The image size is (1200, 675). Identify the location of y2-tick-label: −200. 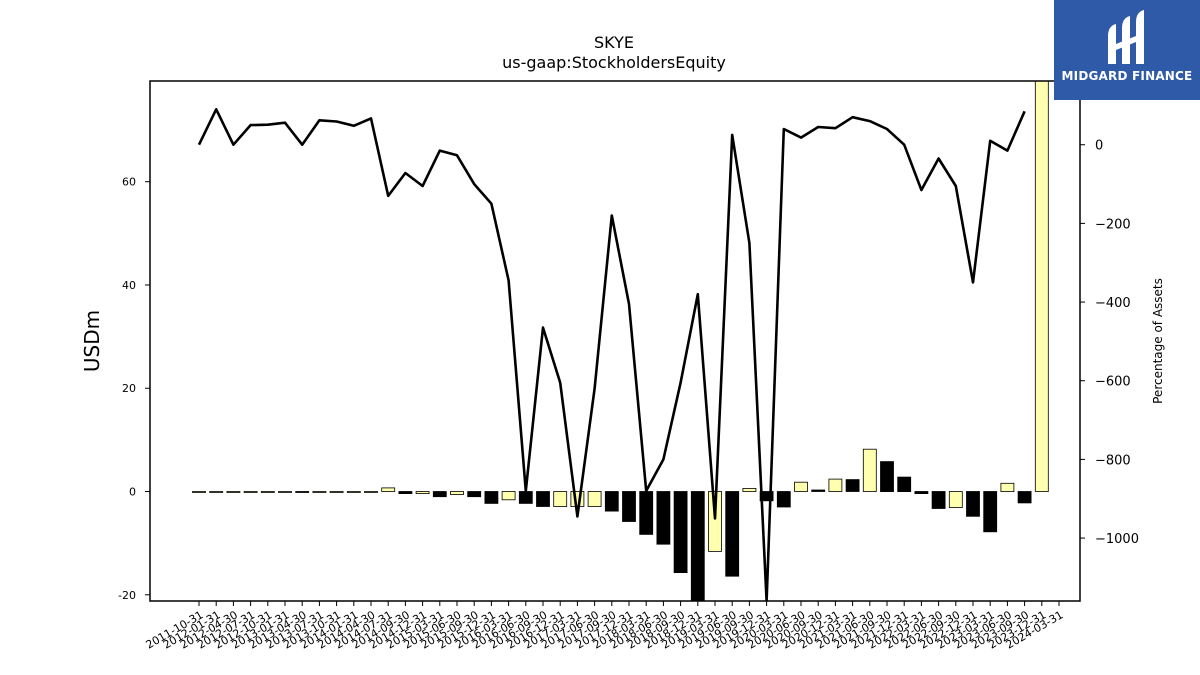
(1113, 224).